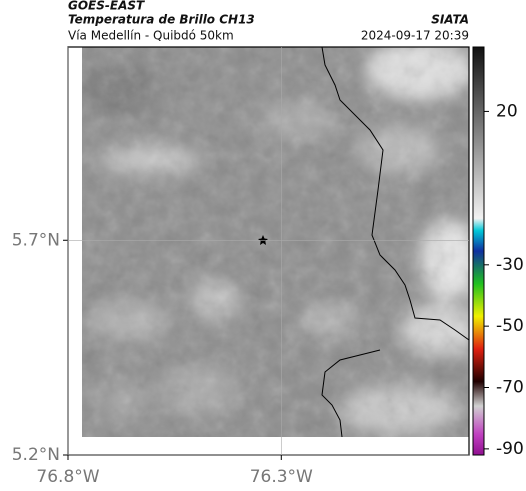 This screenshot has width=526, height=491. Describe the element at coordinates (510, 388) in the screenshot. I see `colorbar-tick-label: -70` at that location.